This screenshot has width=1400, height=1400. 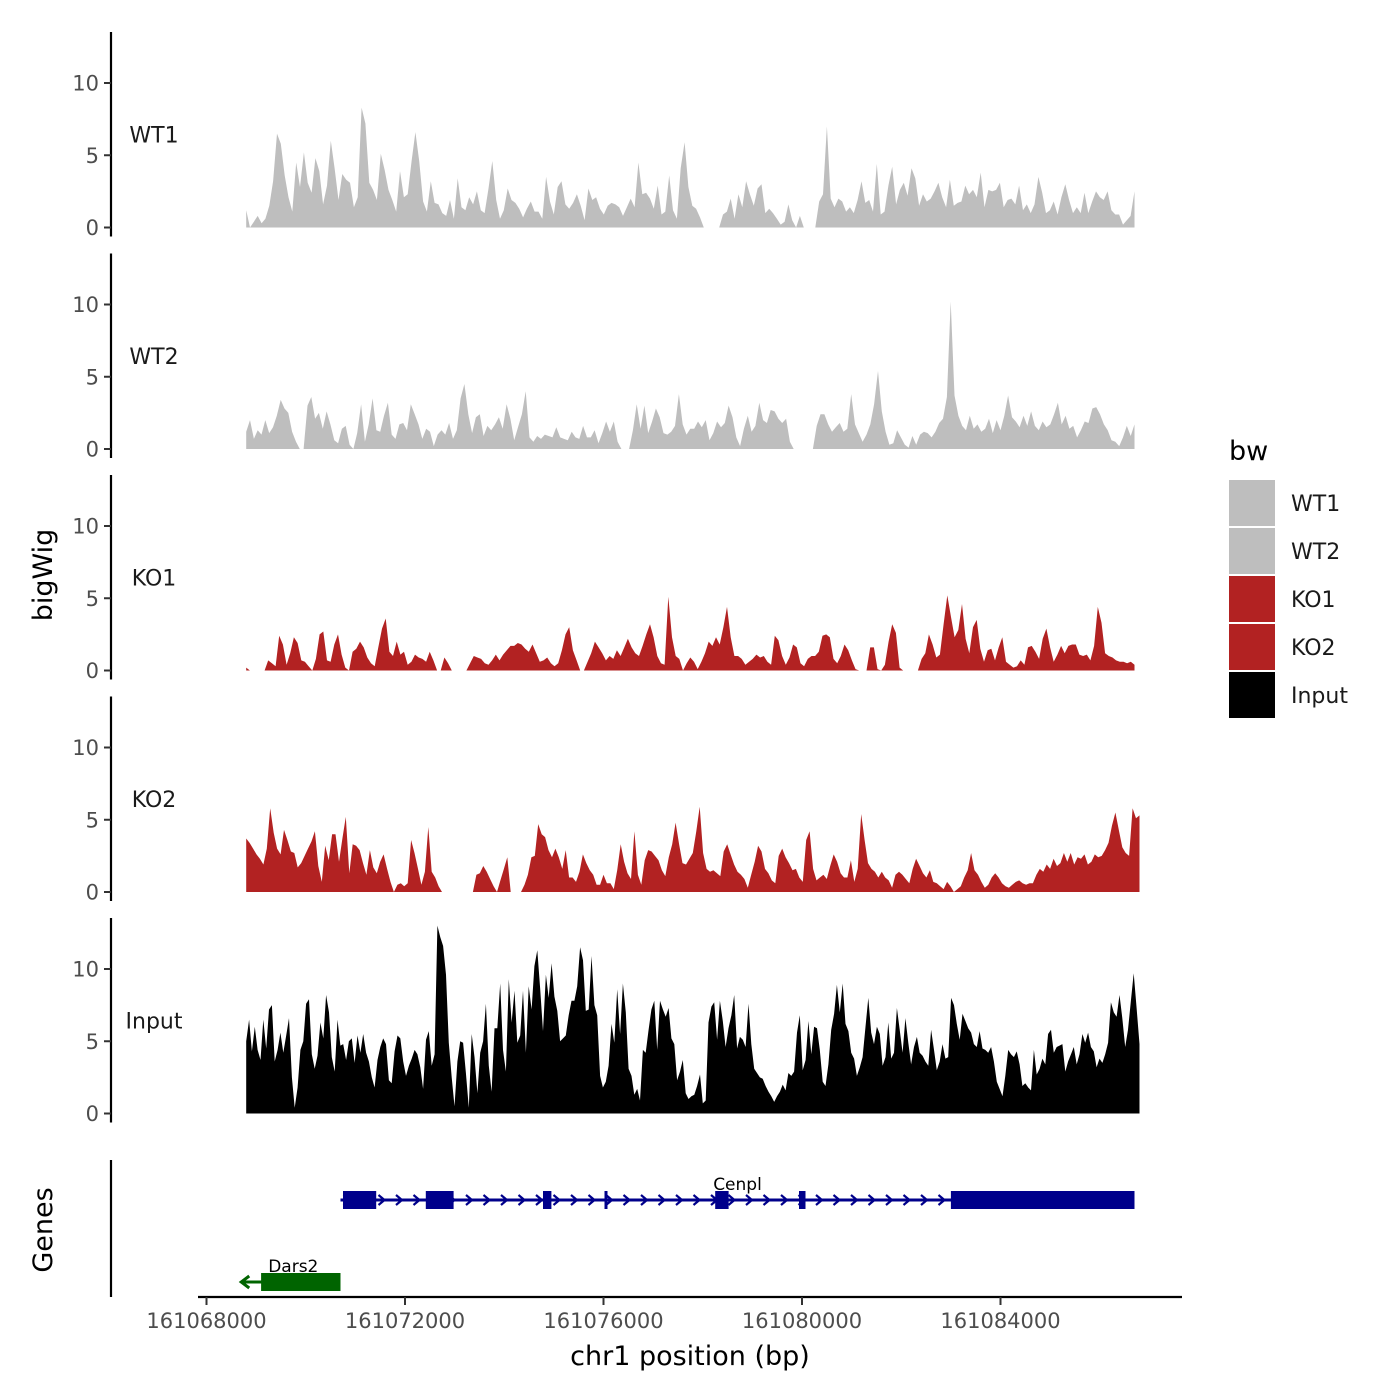 What do you see at coordinates (603, 1321) in the screenshot?
I see `x-tick-label: 161076000` at bounding box center [603, 1321].